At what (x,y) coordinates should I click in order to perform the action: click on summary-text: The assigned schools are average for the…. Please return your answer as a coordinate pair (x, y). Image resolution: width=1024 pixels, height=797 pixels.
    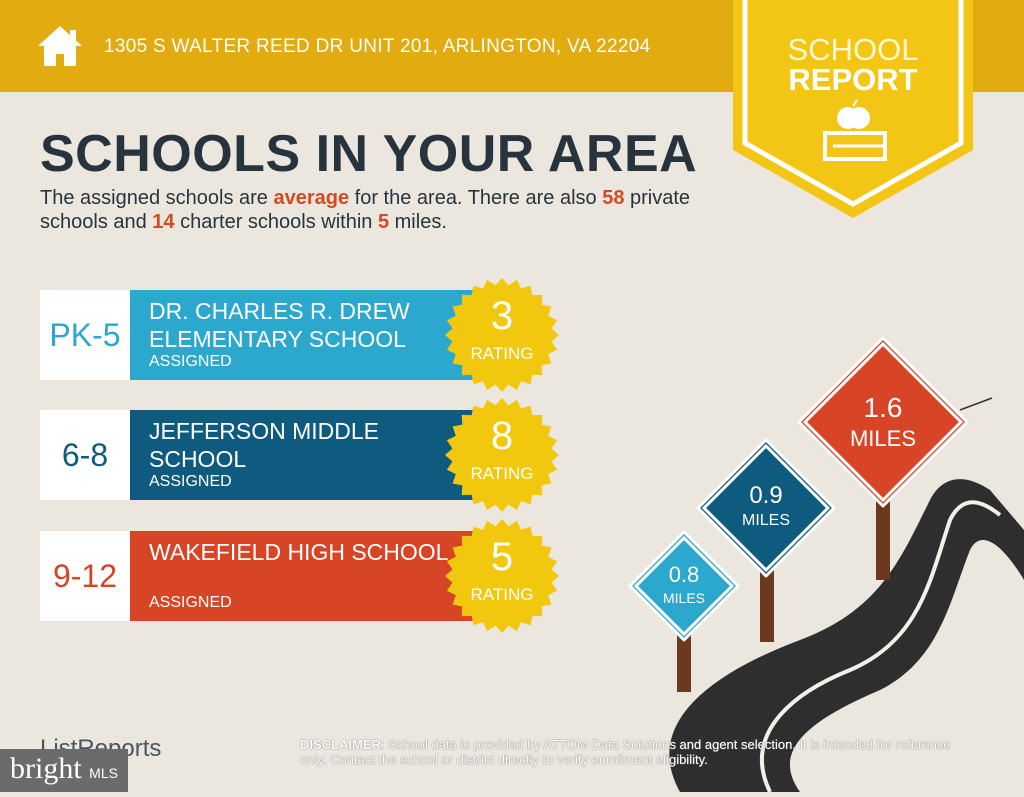
    Looking at the image, I should click on (365, 210).